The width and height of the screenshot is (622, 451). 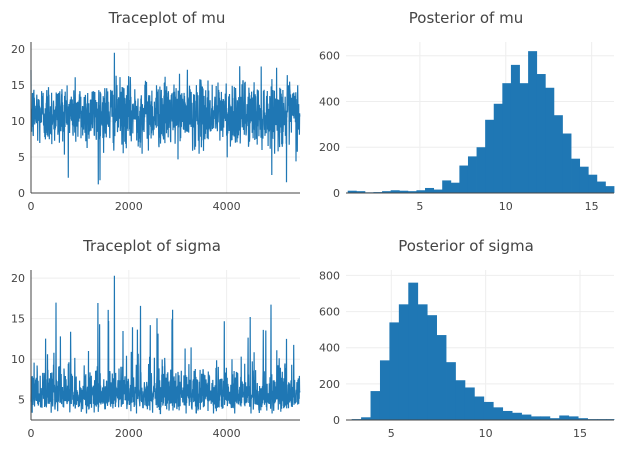 What do you see at coordinates (31, 433) in the screenshot?
I see `trace-sigma-x-tick-label: 0` at bounding box center [31, 433].